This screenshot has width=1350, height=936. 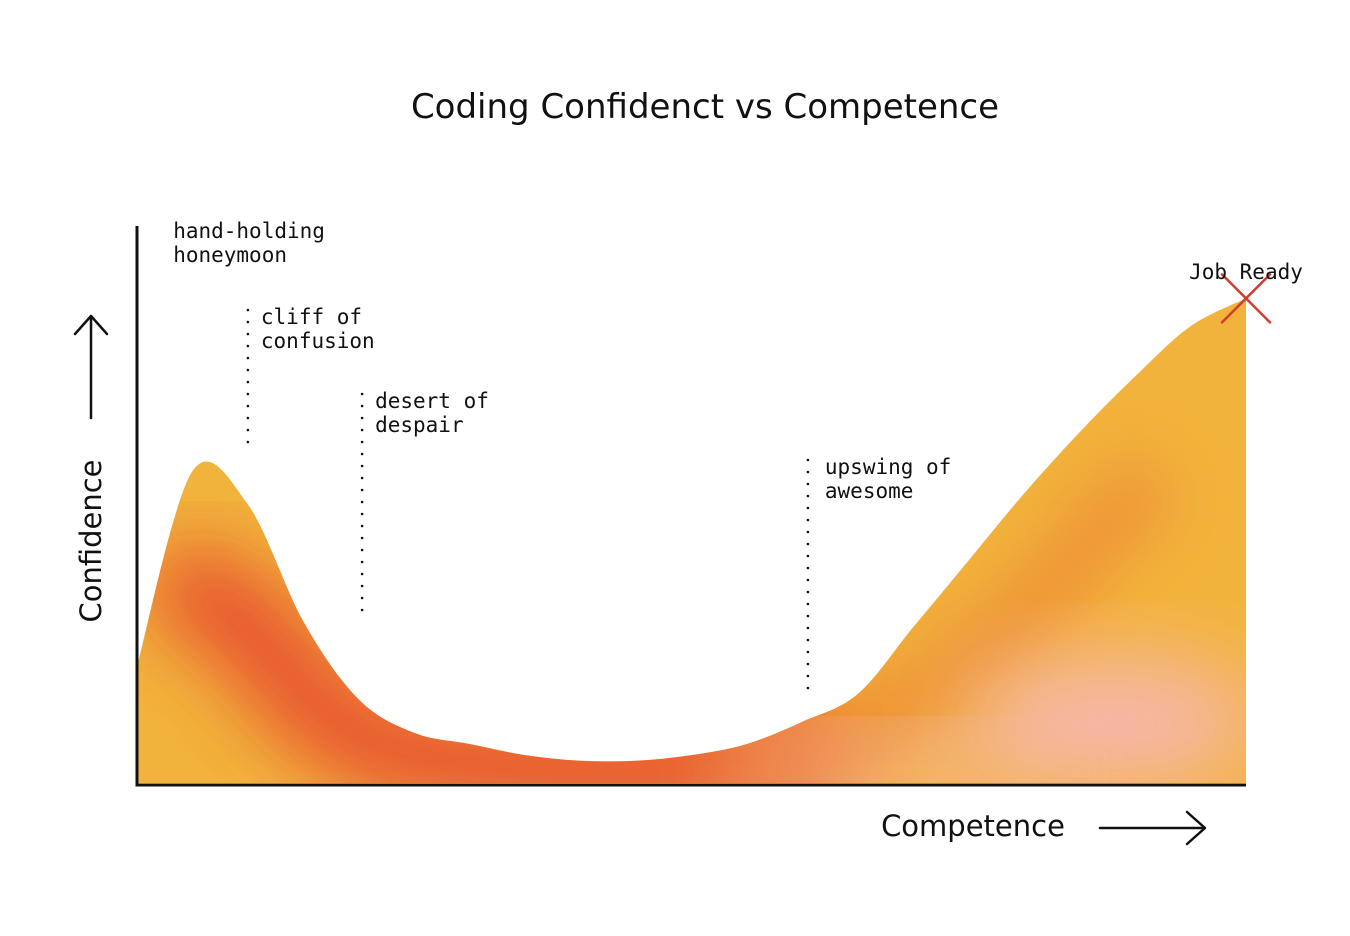 What do you see at coordinates (419, 425) in the screenshot?
I see `annotation-desert-line: despair` at bounding box center [419, 425].